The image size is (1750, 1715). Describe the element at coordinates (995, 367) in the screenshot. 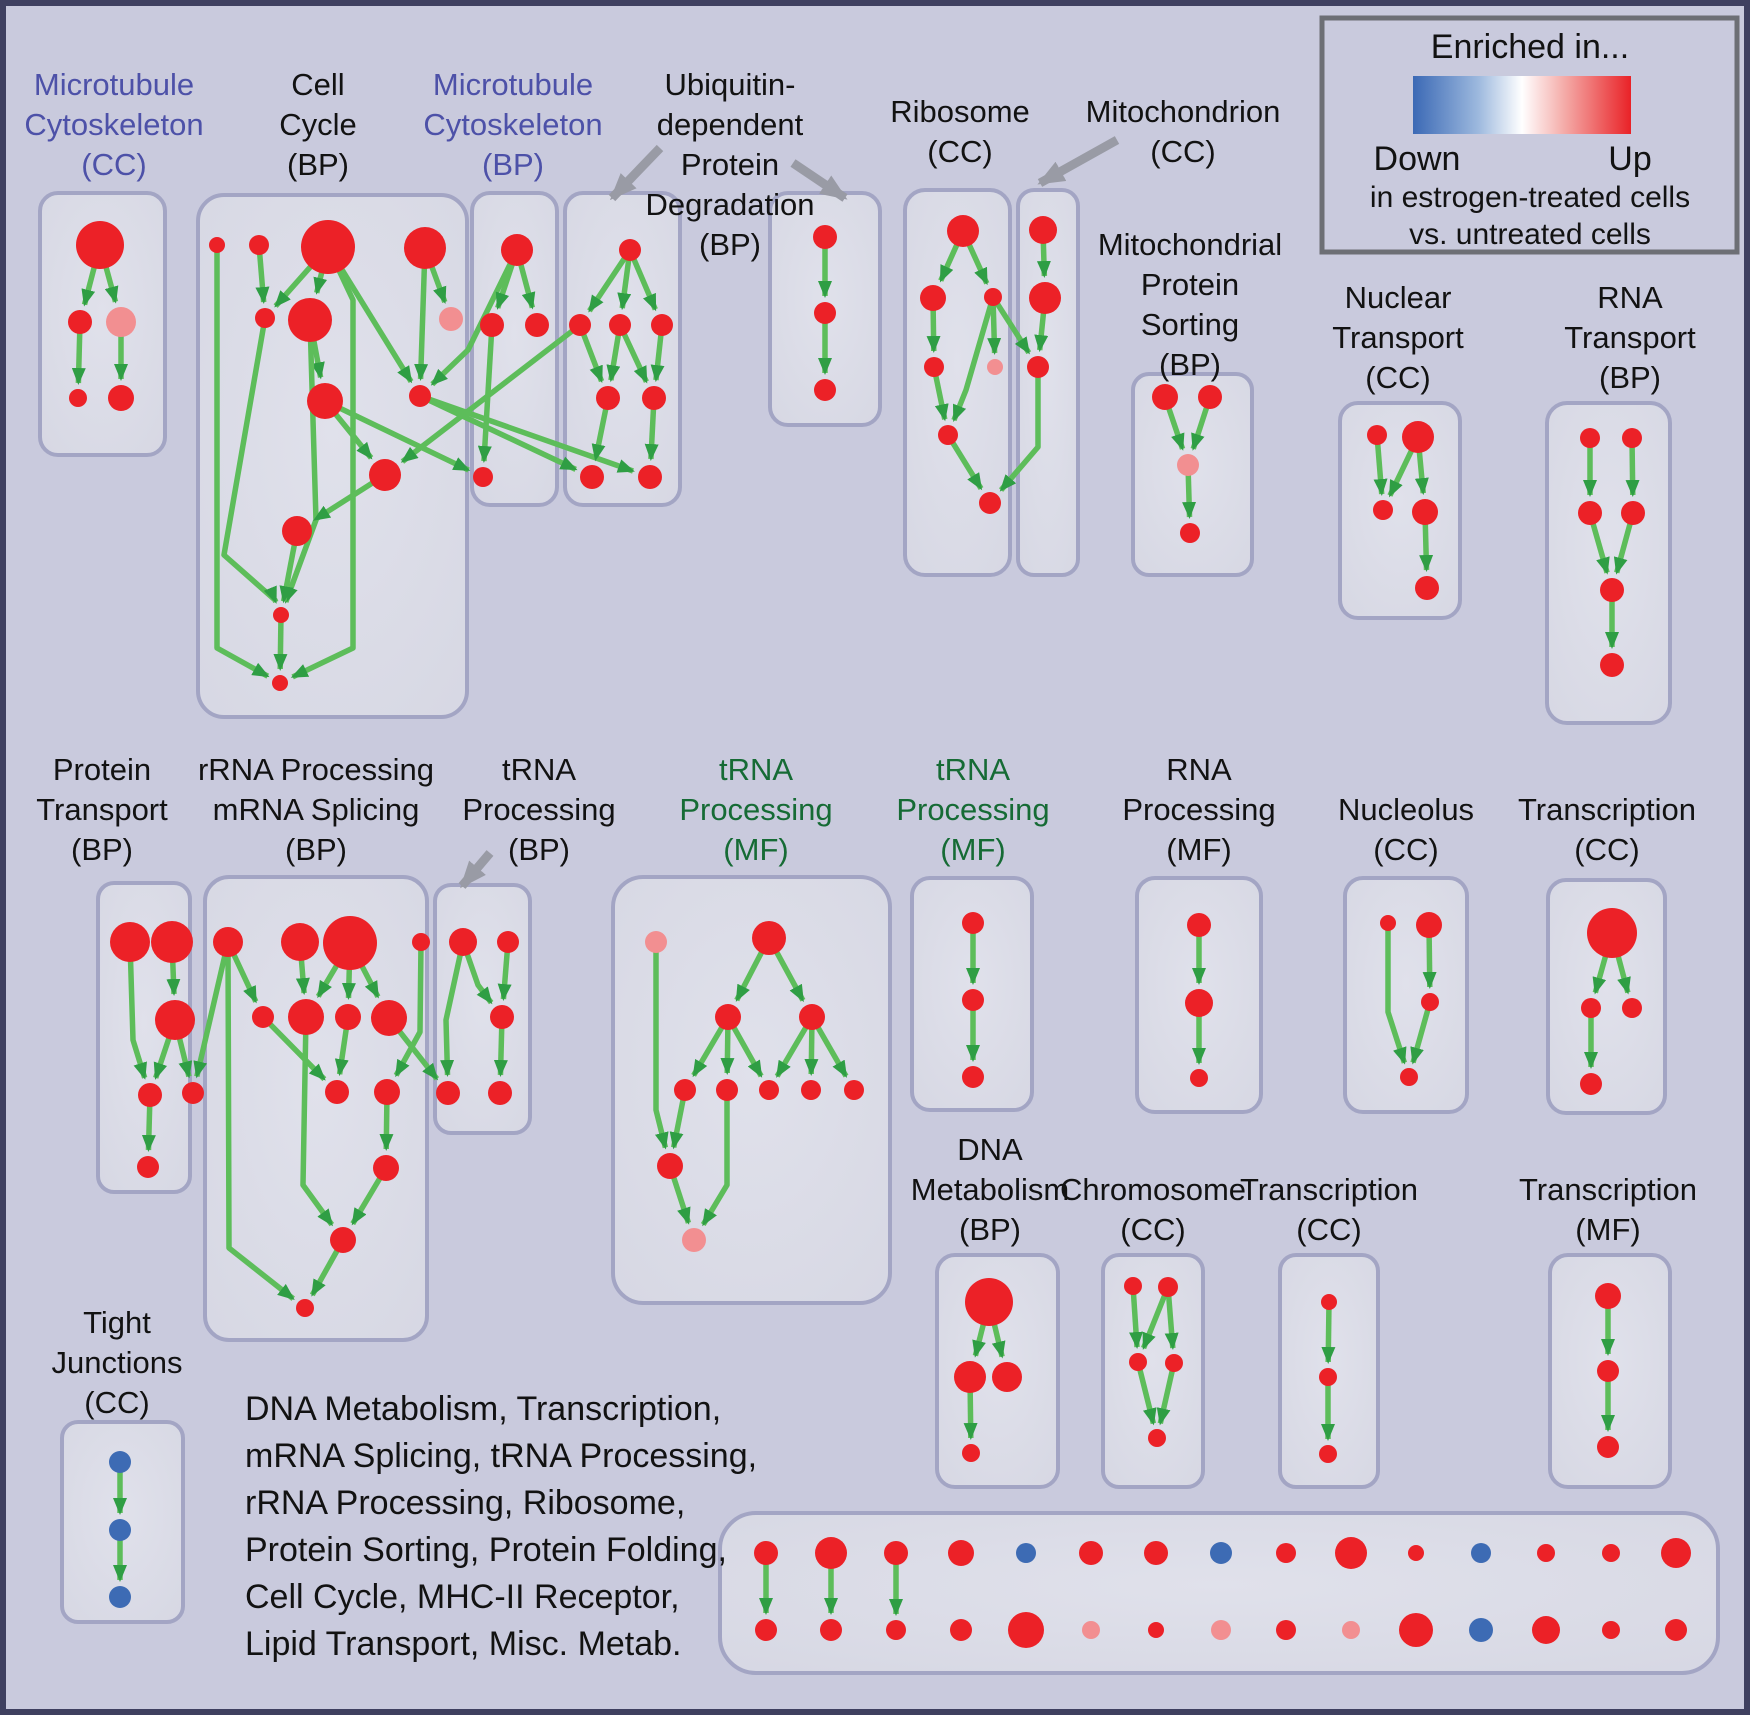

I see `go-node-r5-pink` at that location.